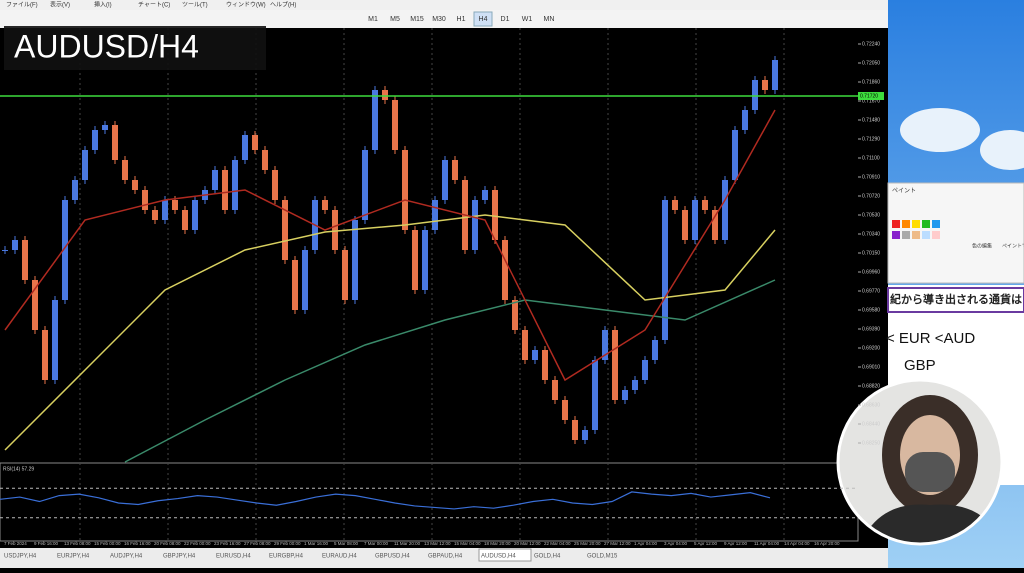 This screenshot has height=573, width=1024. I want to click on date-label: 27 Feb 08:00, so click(257, 543).